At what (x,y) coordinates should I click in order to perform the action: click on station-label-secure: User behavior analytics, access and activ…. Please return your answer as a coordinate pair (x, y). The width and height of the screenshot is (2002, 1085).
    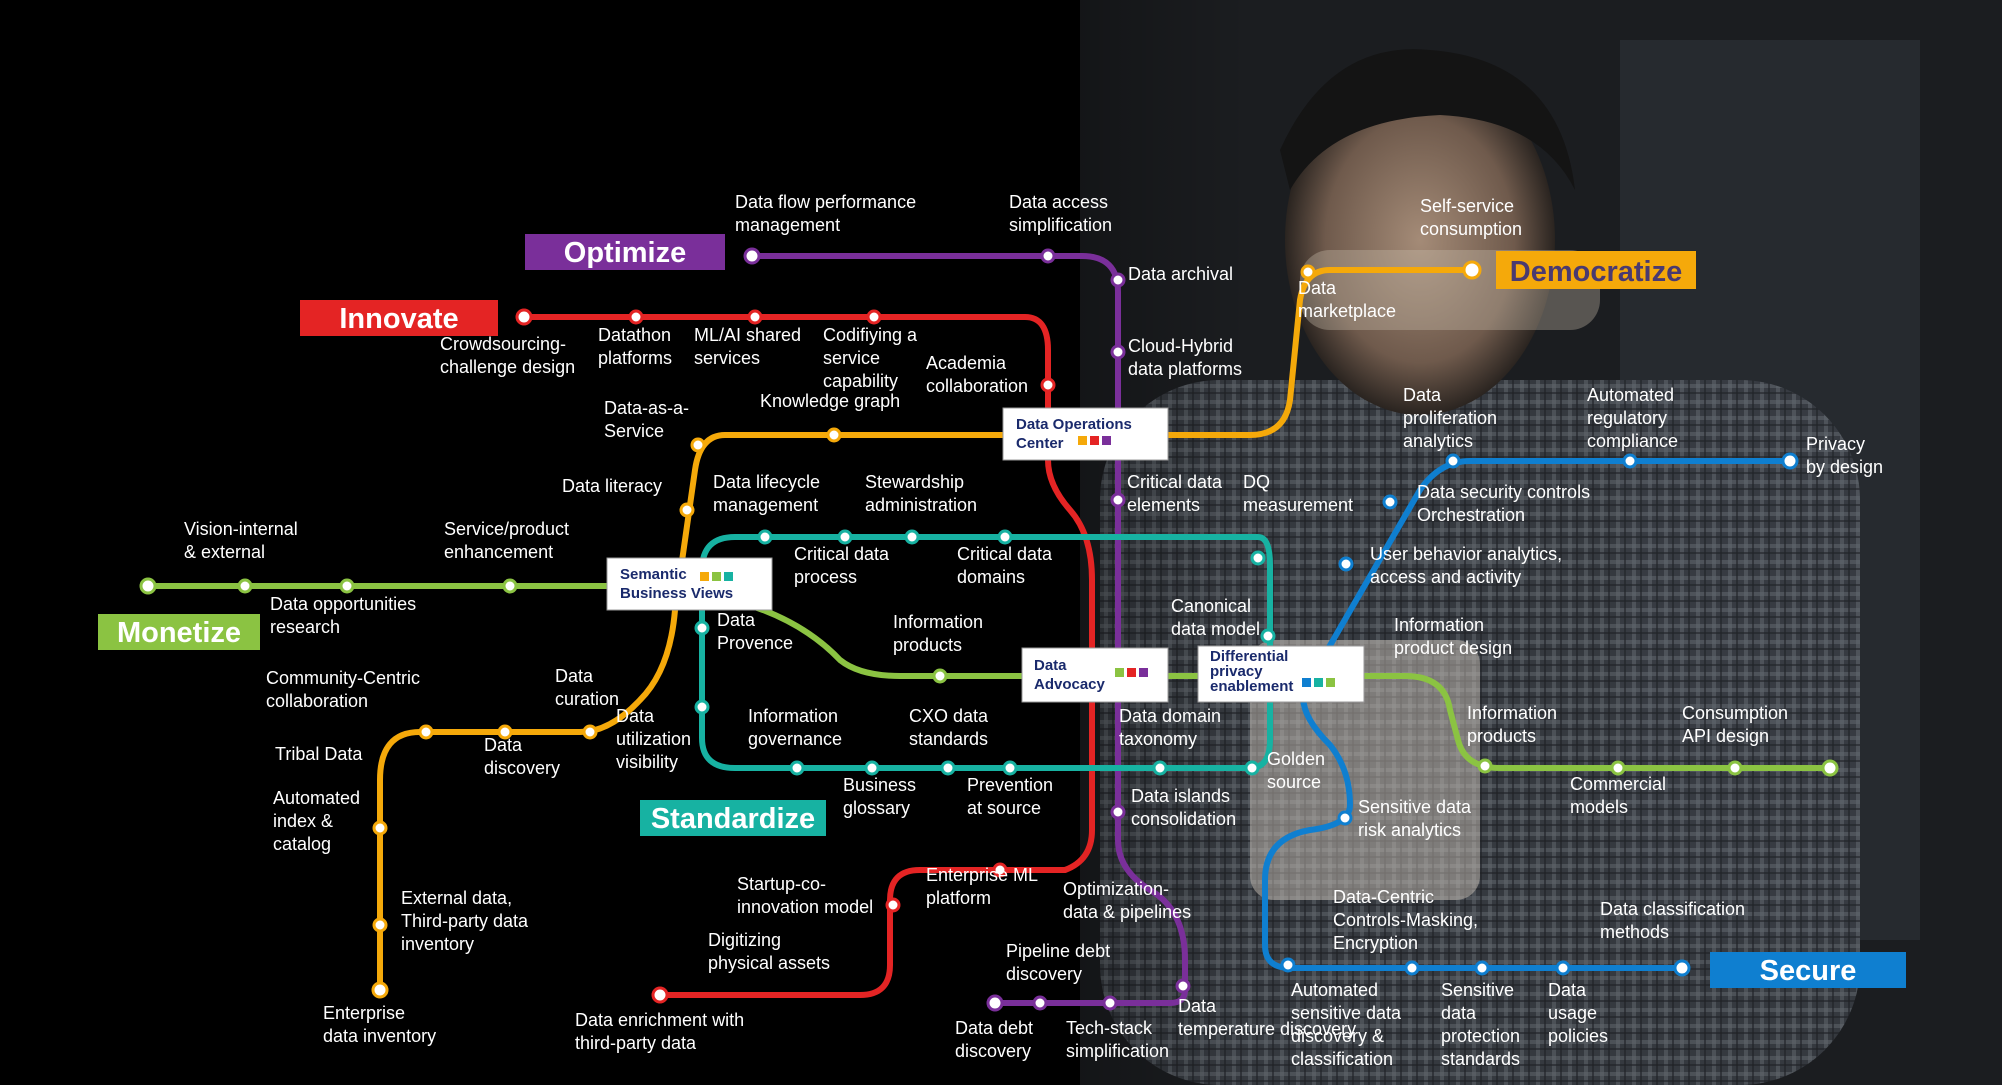
    Looking at the image, I should click on (1466, 565).